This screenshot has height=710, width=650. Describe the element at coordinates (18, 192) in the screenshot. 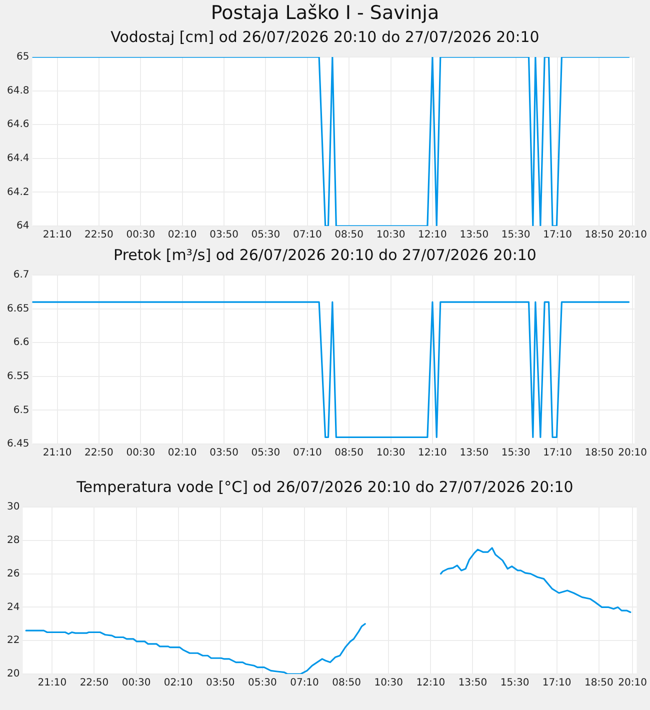

I see `y-tick-label: 64.2` at that location.